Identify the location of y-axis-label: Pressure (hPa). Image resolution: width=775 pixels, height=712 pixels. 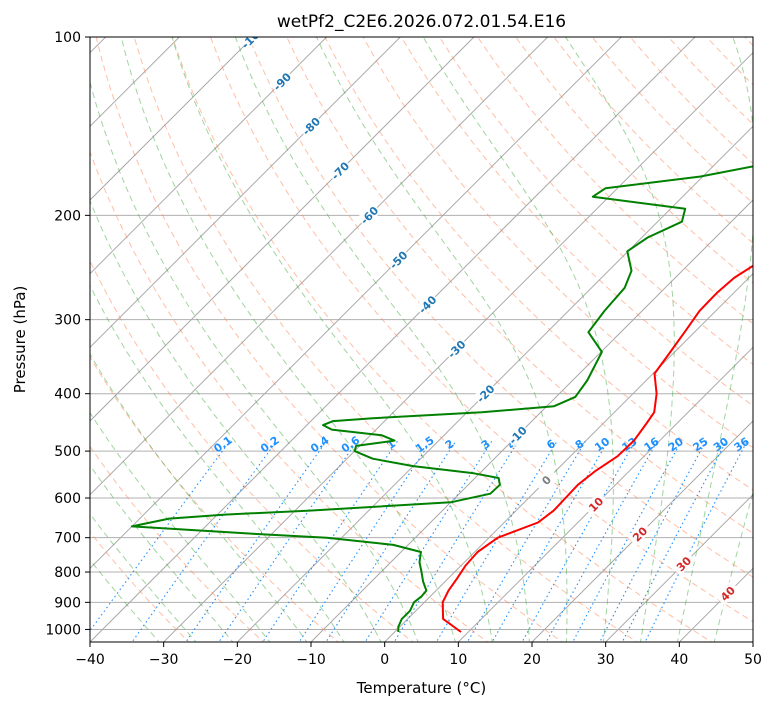
(20, 340).